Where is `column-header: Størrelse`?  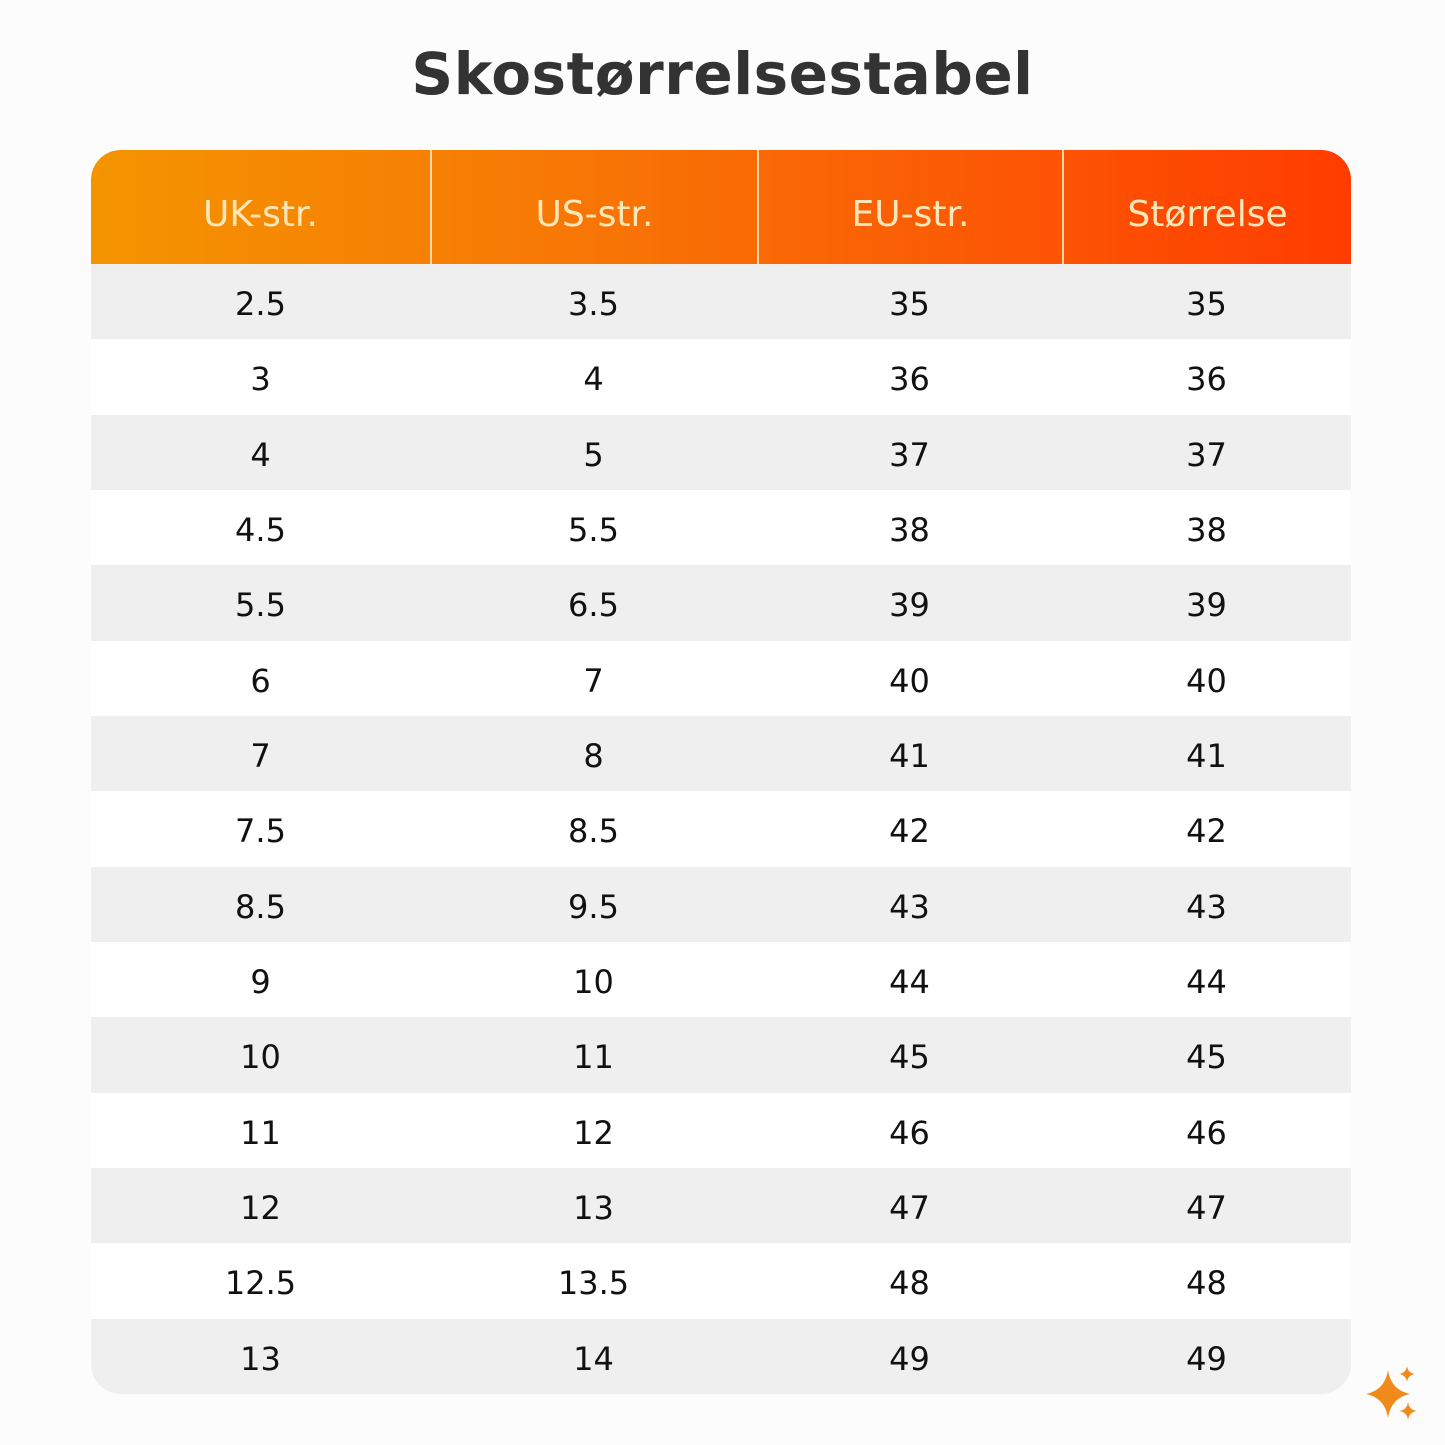 column-header: Størrelse is located at coordinates (1206, 207).